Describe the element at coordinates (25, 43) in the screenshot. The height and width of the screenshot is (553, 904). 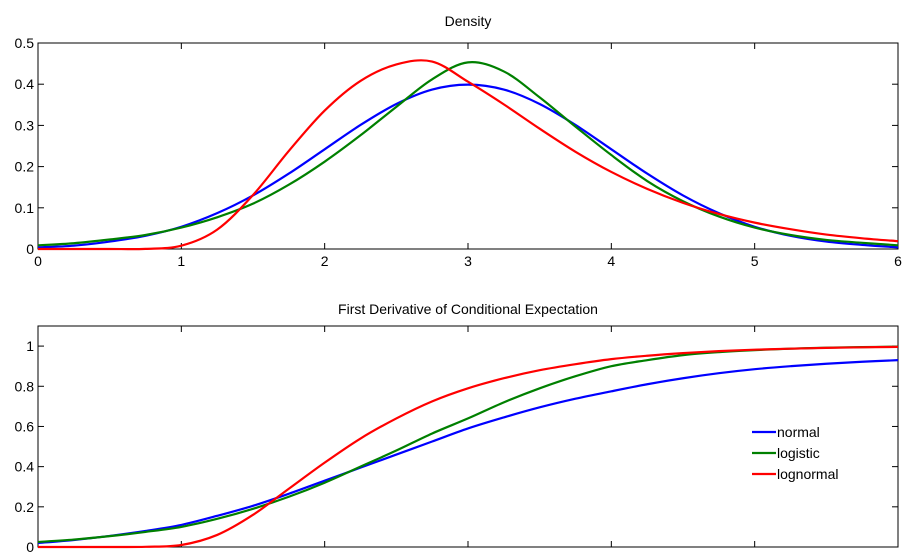
I see `y-tick-label: 0.5` at that location.